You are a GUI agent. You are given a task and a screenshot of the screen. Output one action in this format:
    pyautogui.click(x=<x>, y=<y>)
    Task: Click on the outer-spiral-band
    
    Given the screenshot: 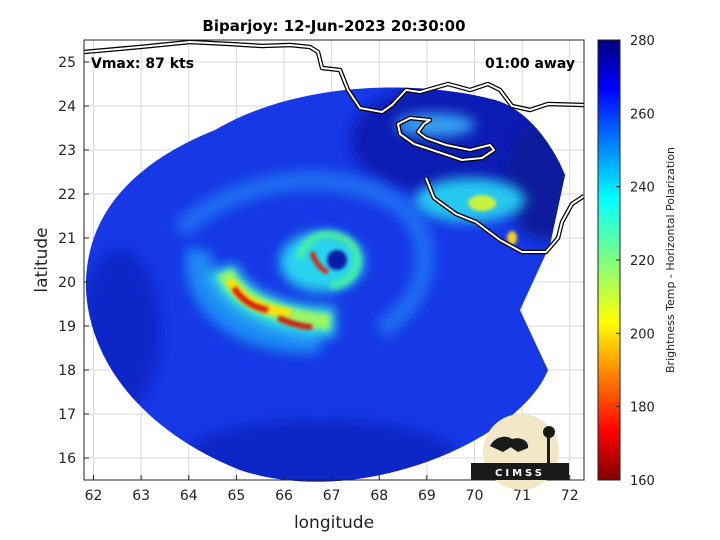 What is the action you would take?
    pyautogui.click(x=304, y=254)
    